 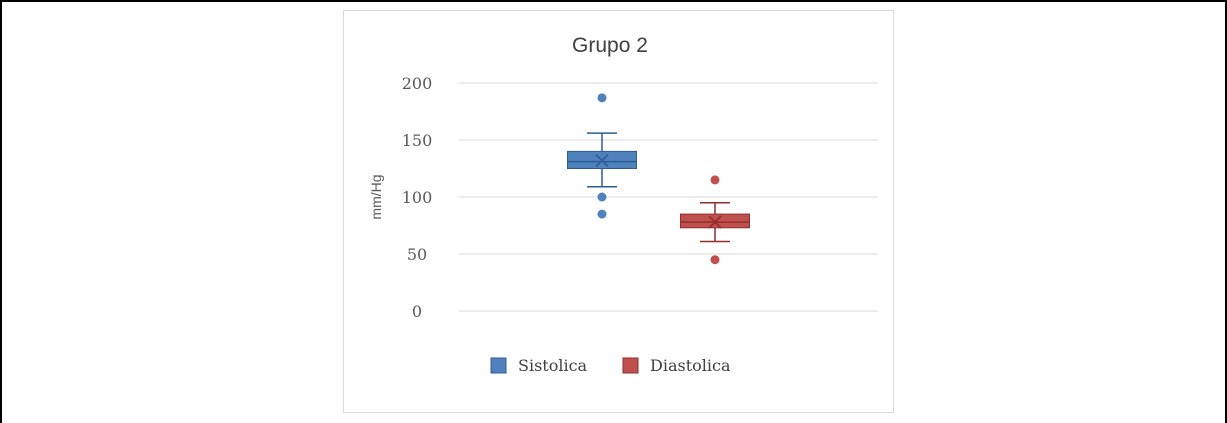 What do you see at coordinates (690, 365) in the screenshot?
I see `legend-label-diastolica: Diastolica` at bounding box center [690, 365].